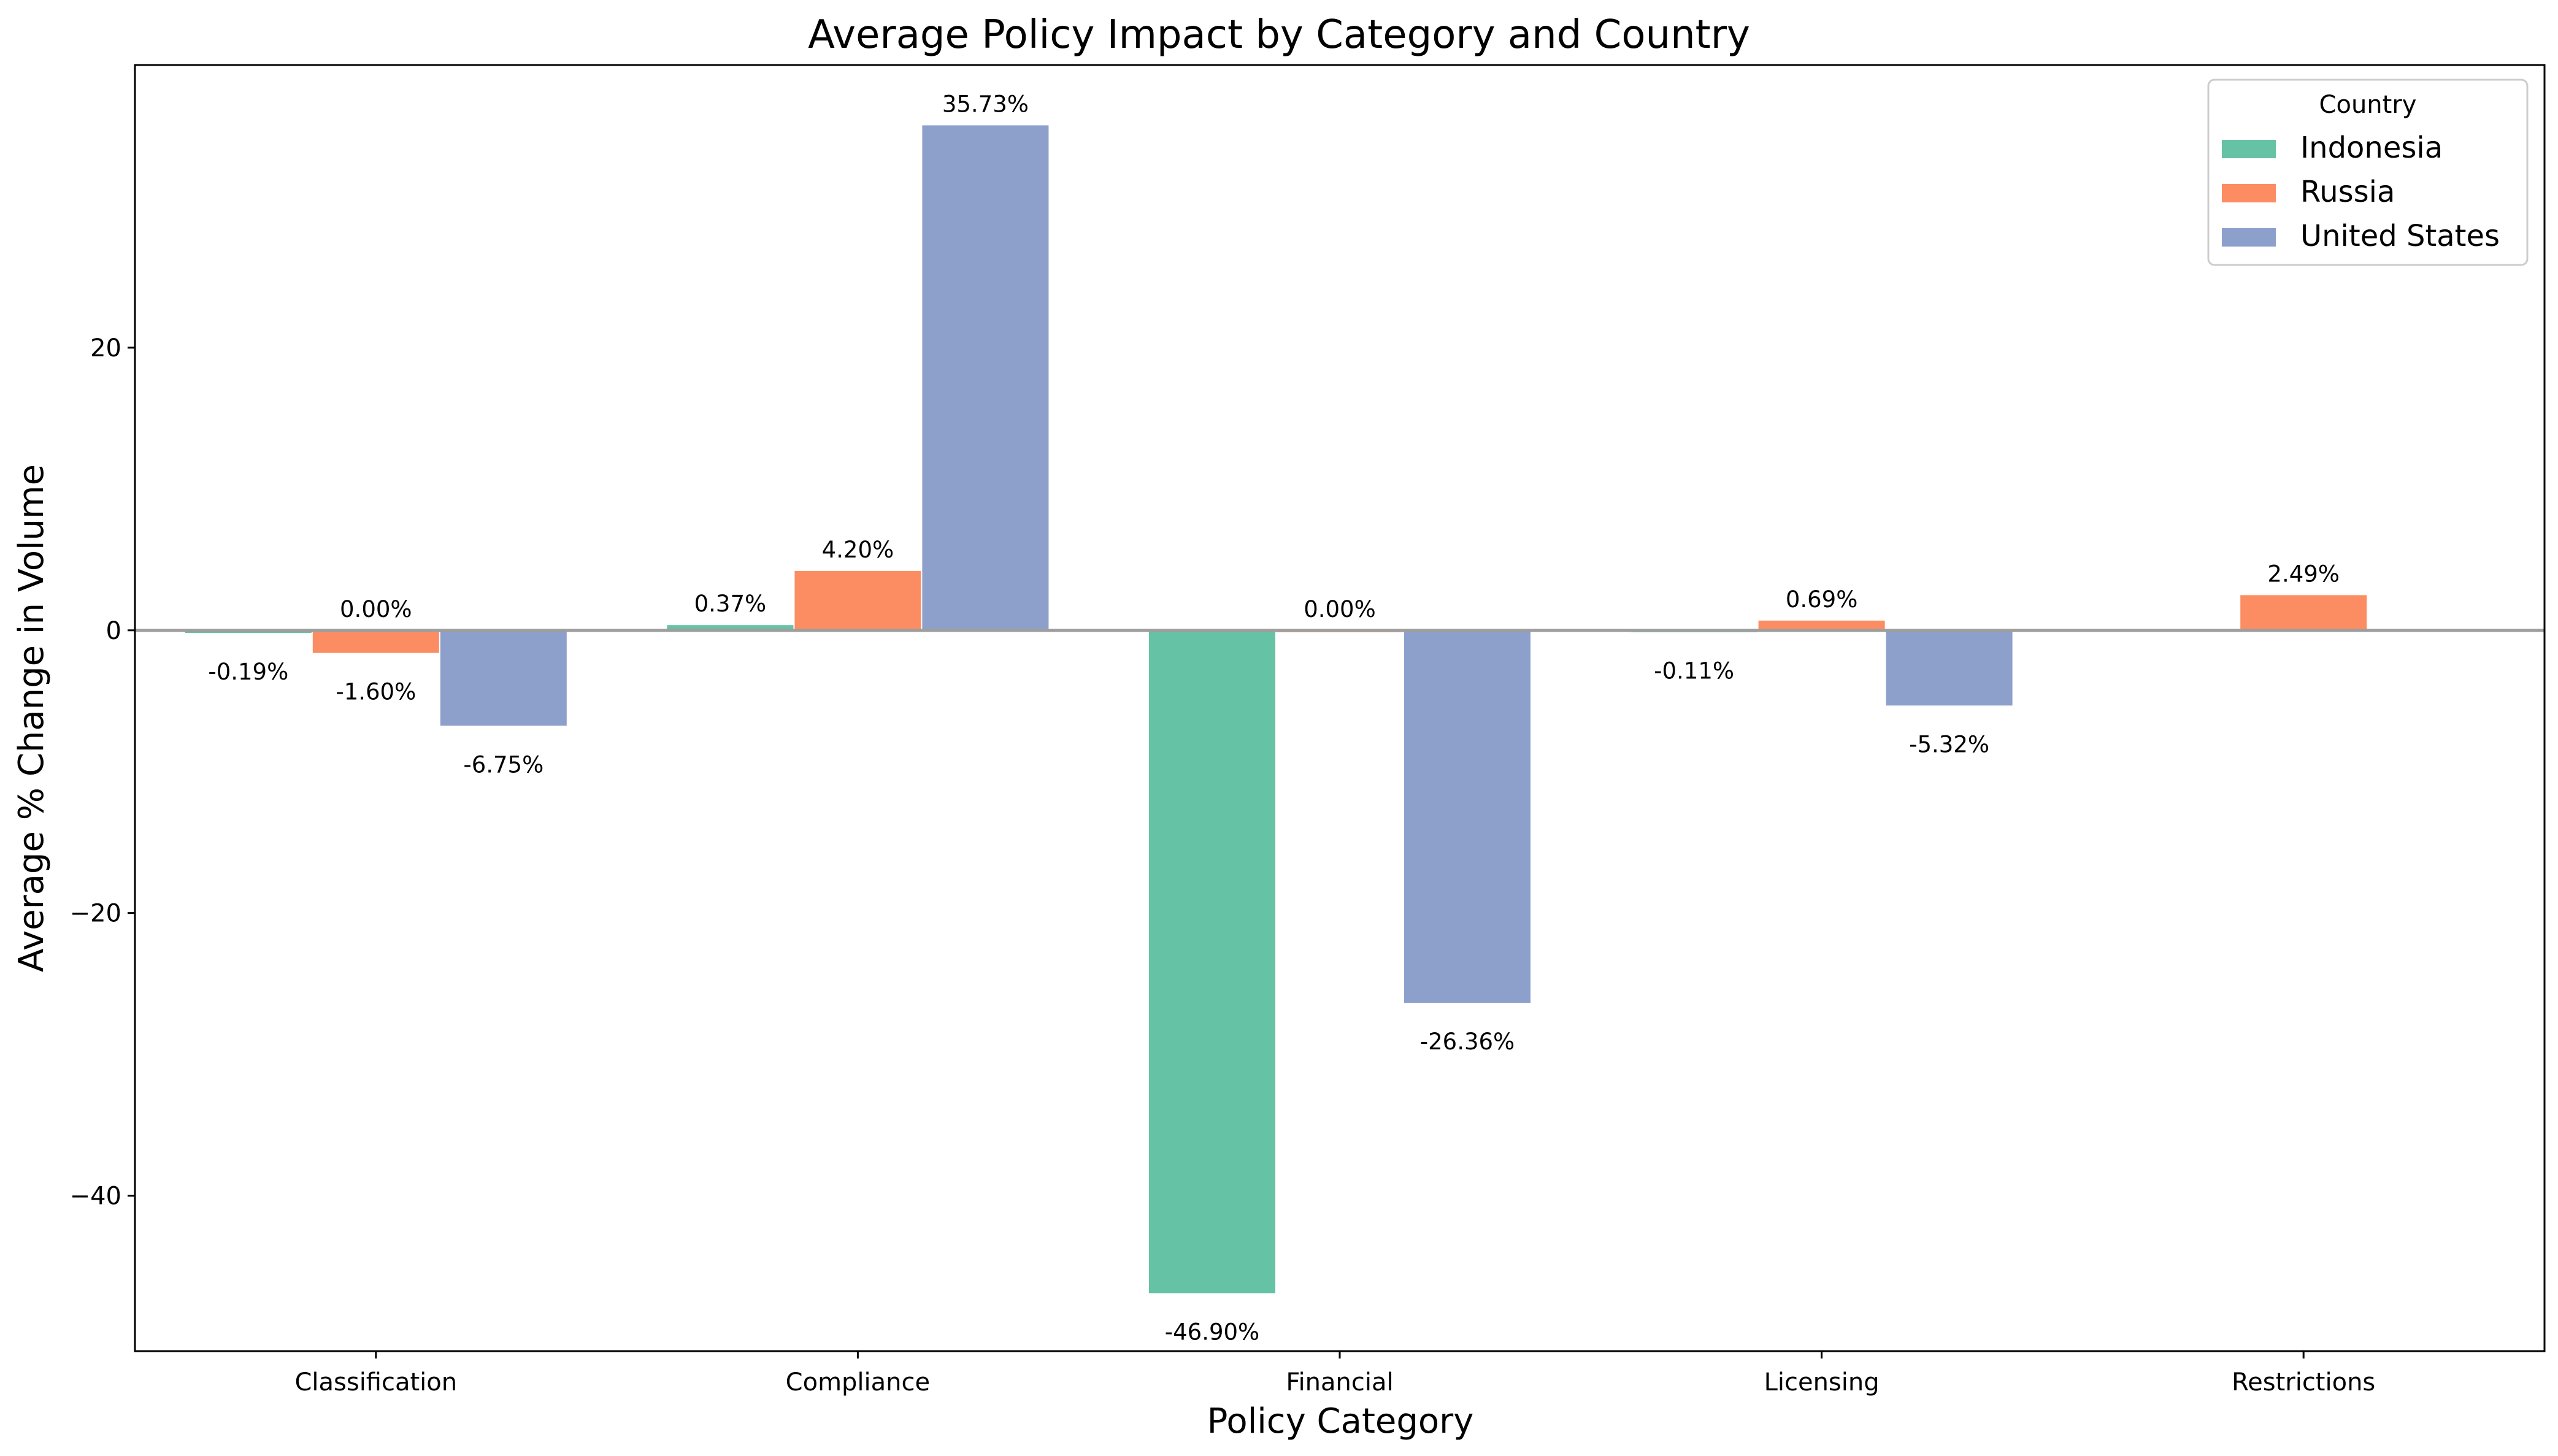 Image resolution: width=2558 pixels, height=1456 pixels. What do you see at coordinates (2303, 574) in the screenshot?
I see `value-label-russia-restrictions: 2.49%` at bounding box center [2303, 574].